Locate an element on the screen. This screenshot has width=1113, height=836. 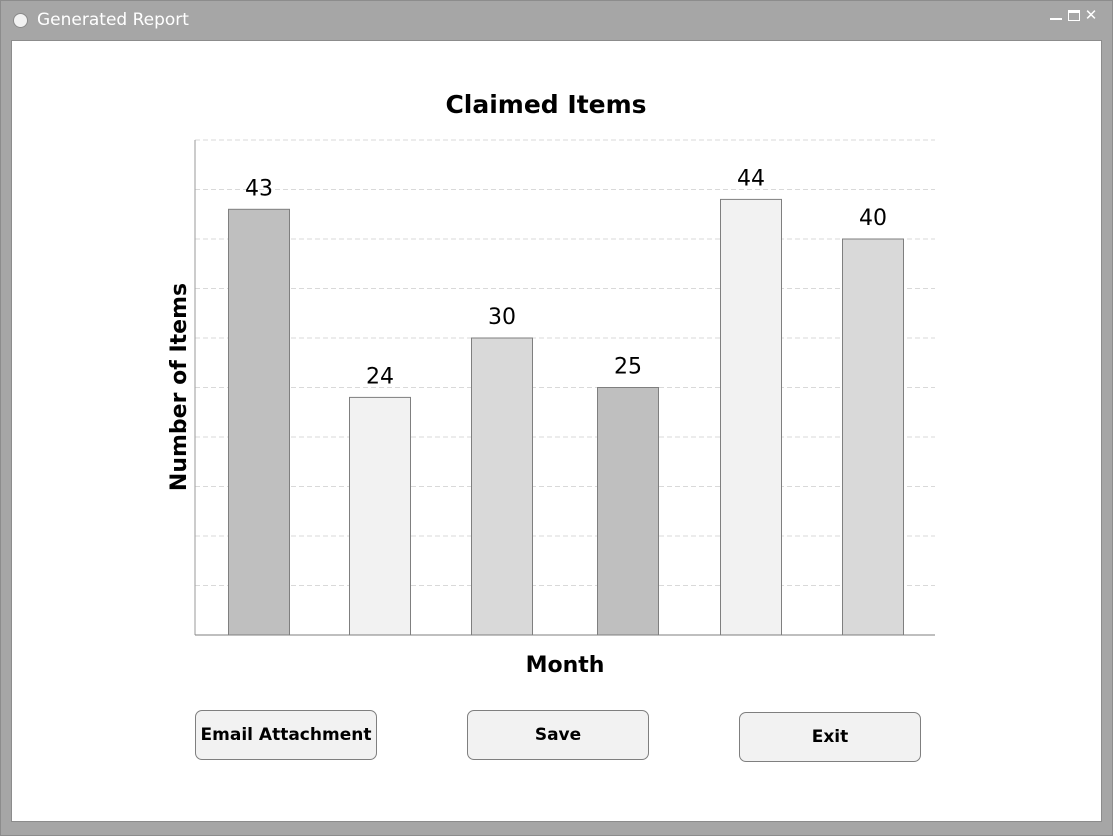
bar-value-label: 24 is located at coordinates (380, 376).